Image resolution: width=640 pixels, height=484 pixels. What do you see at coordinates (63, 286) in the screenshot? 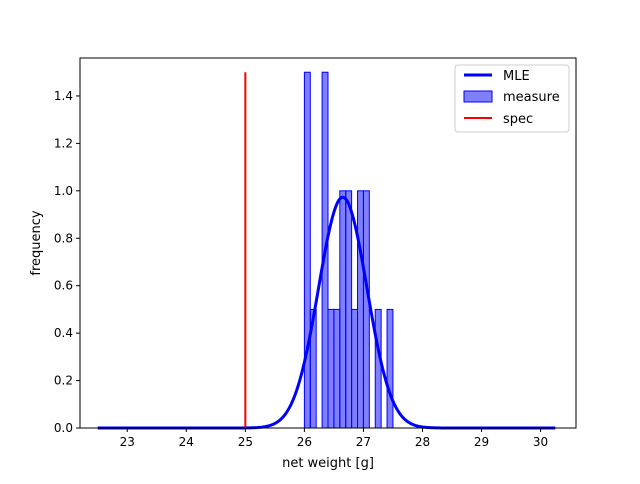
I see `y-tick-label: 0.6` at bounding box center [63, 286].